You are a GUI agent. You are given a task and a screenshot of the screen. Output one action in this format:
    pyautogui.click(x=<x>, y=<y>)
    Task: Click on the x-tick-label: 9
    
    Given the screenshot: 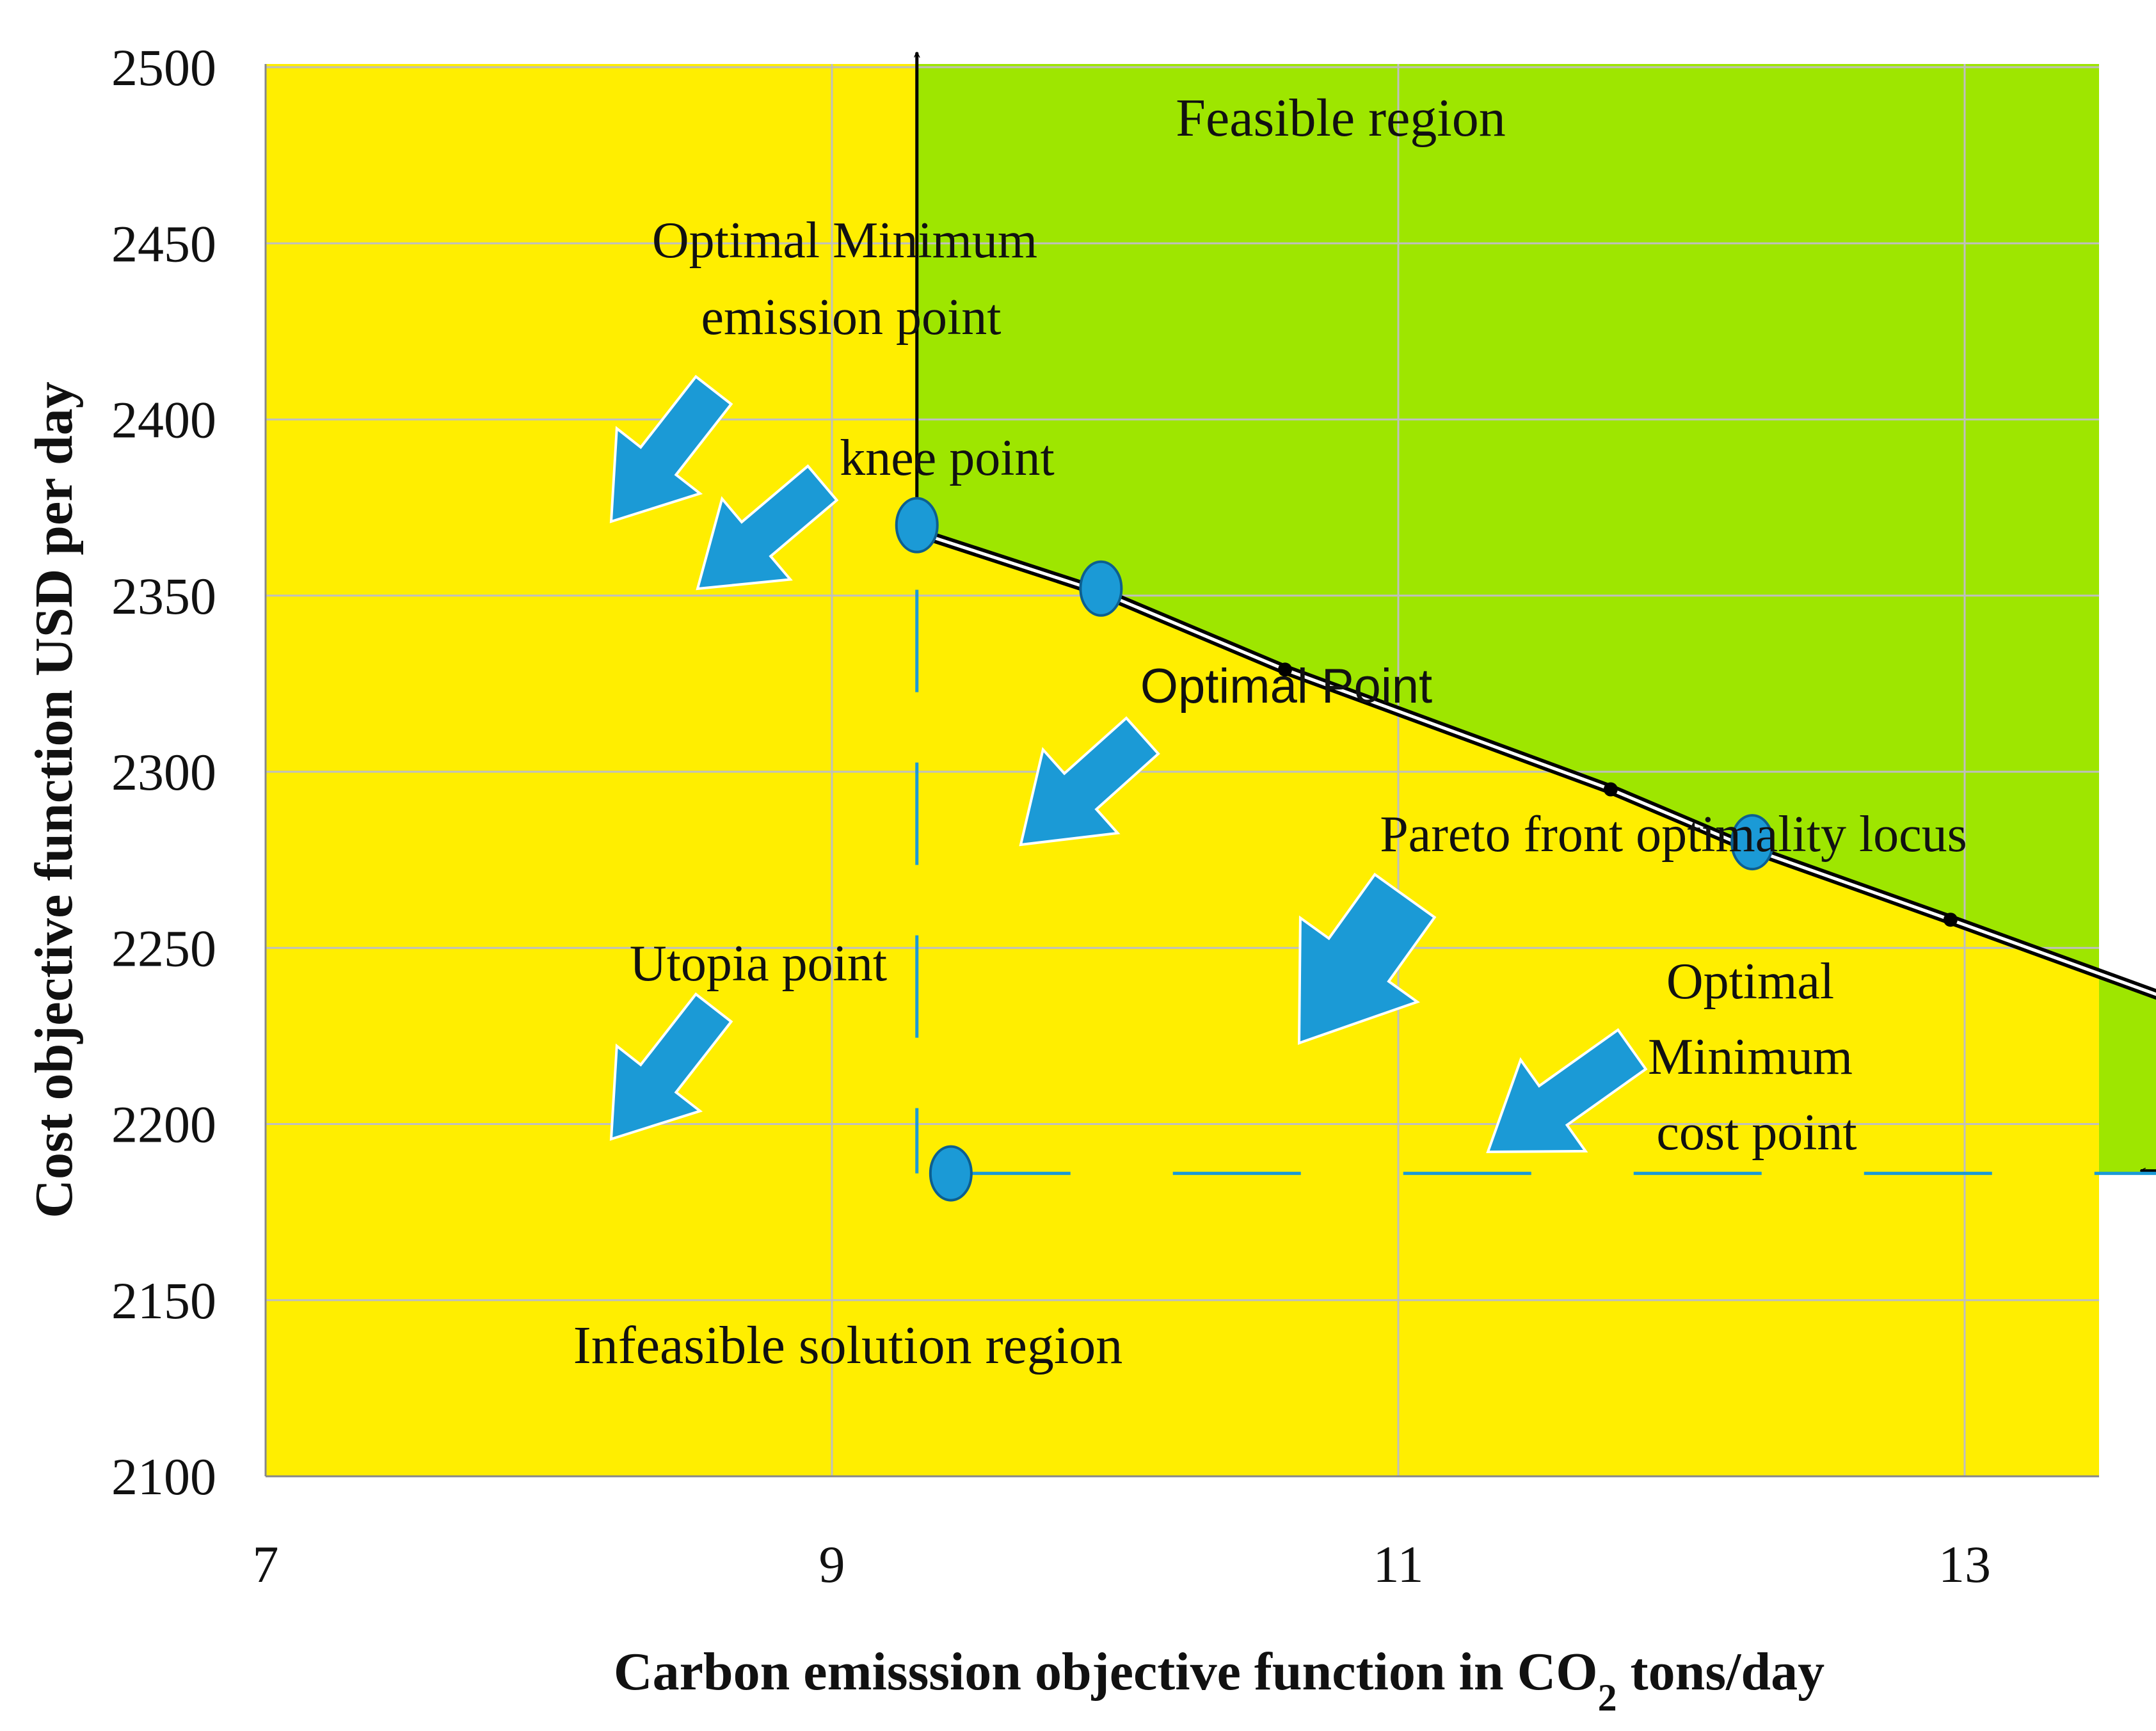 What is the action you would take?
    pyautogui.click(x=832, y=1564)
    